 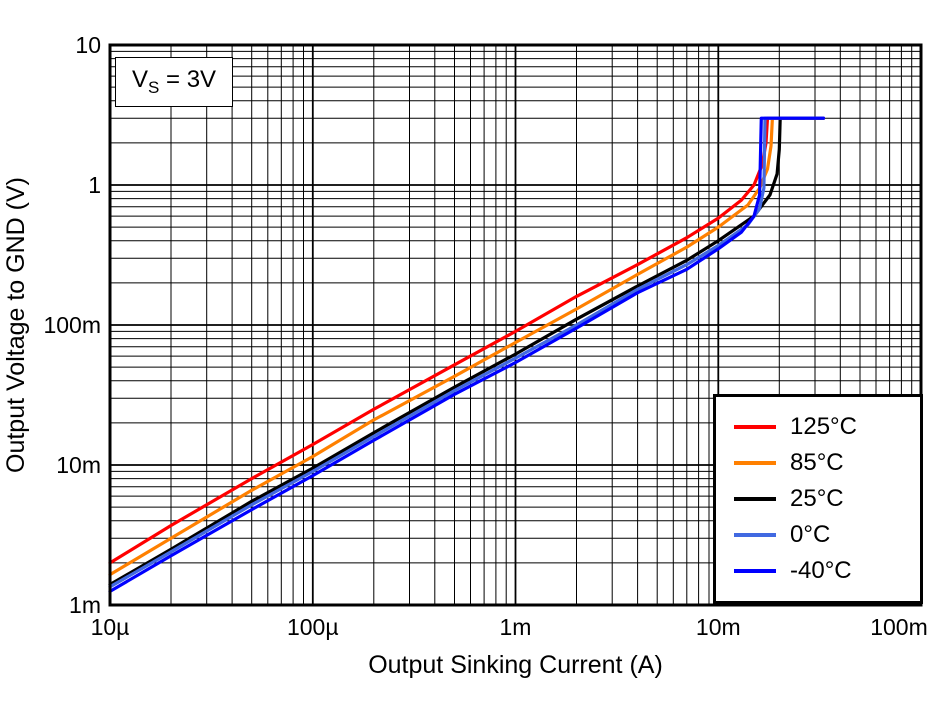 I want to click on y-tick-label: 10, so click(x=88, y=45).